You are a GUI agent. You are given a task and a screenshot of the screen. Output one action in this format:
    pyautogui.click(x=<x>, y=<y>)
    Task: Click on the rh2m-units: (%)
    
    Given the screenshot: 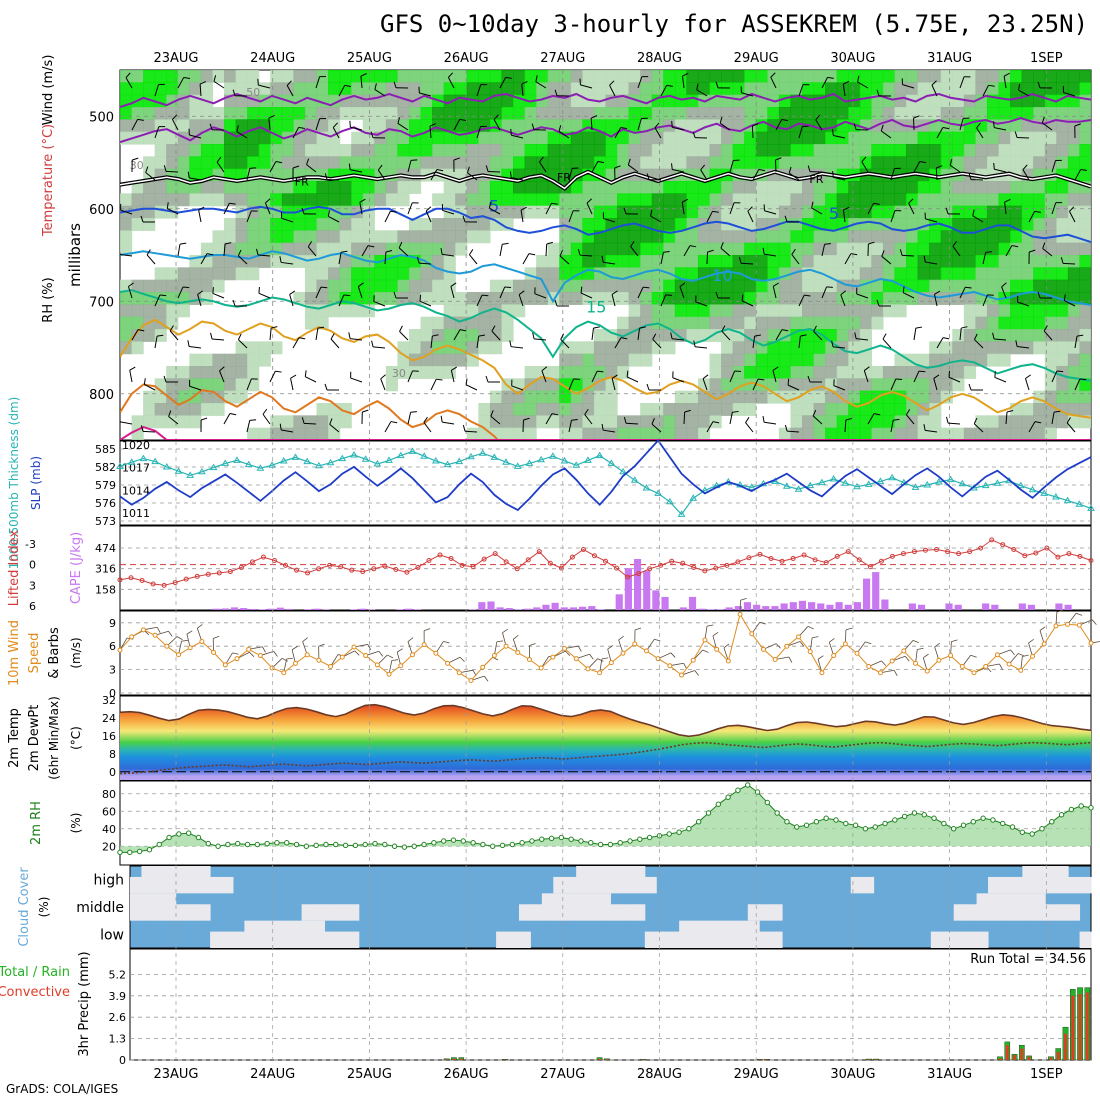 What is the action you would take?
    pyautogui.click(x=76, y=823)
    